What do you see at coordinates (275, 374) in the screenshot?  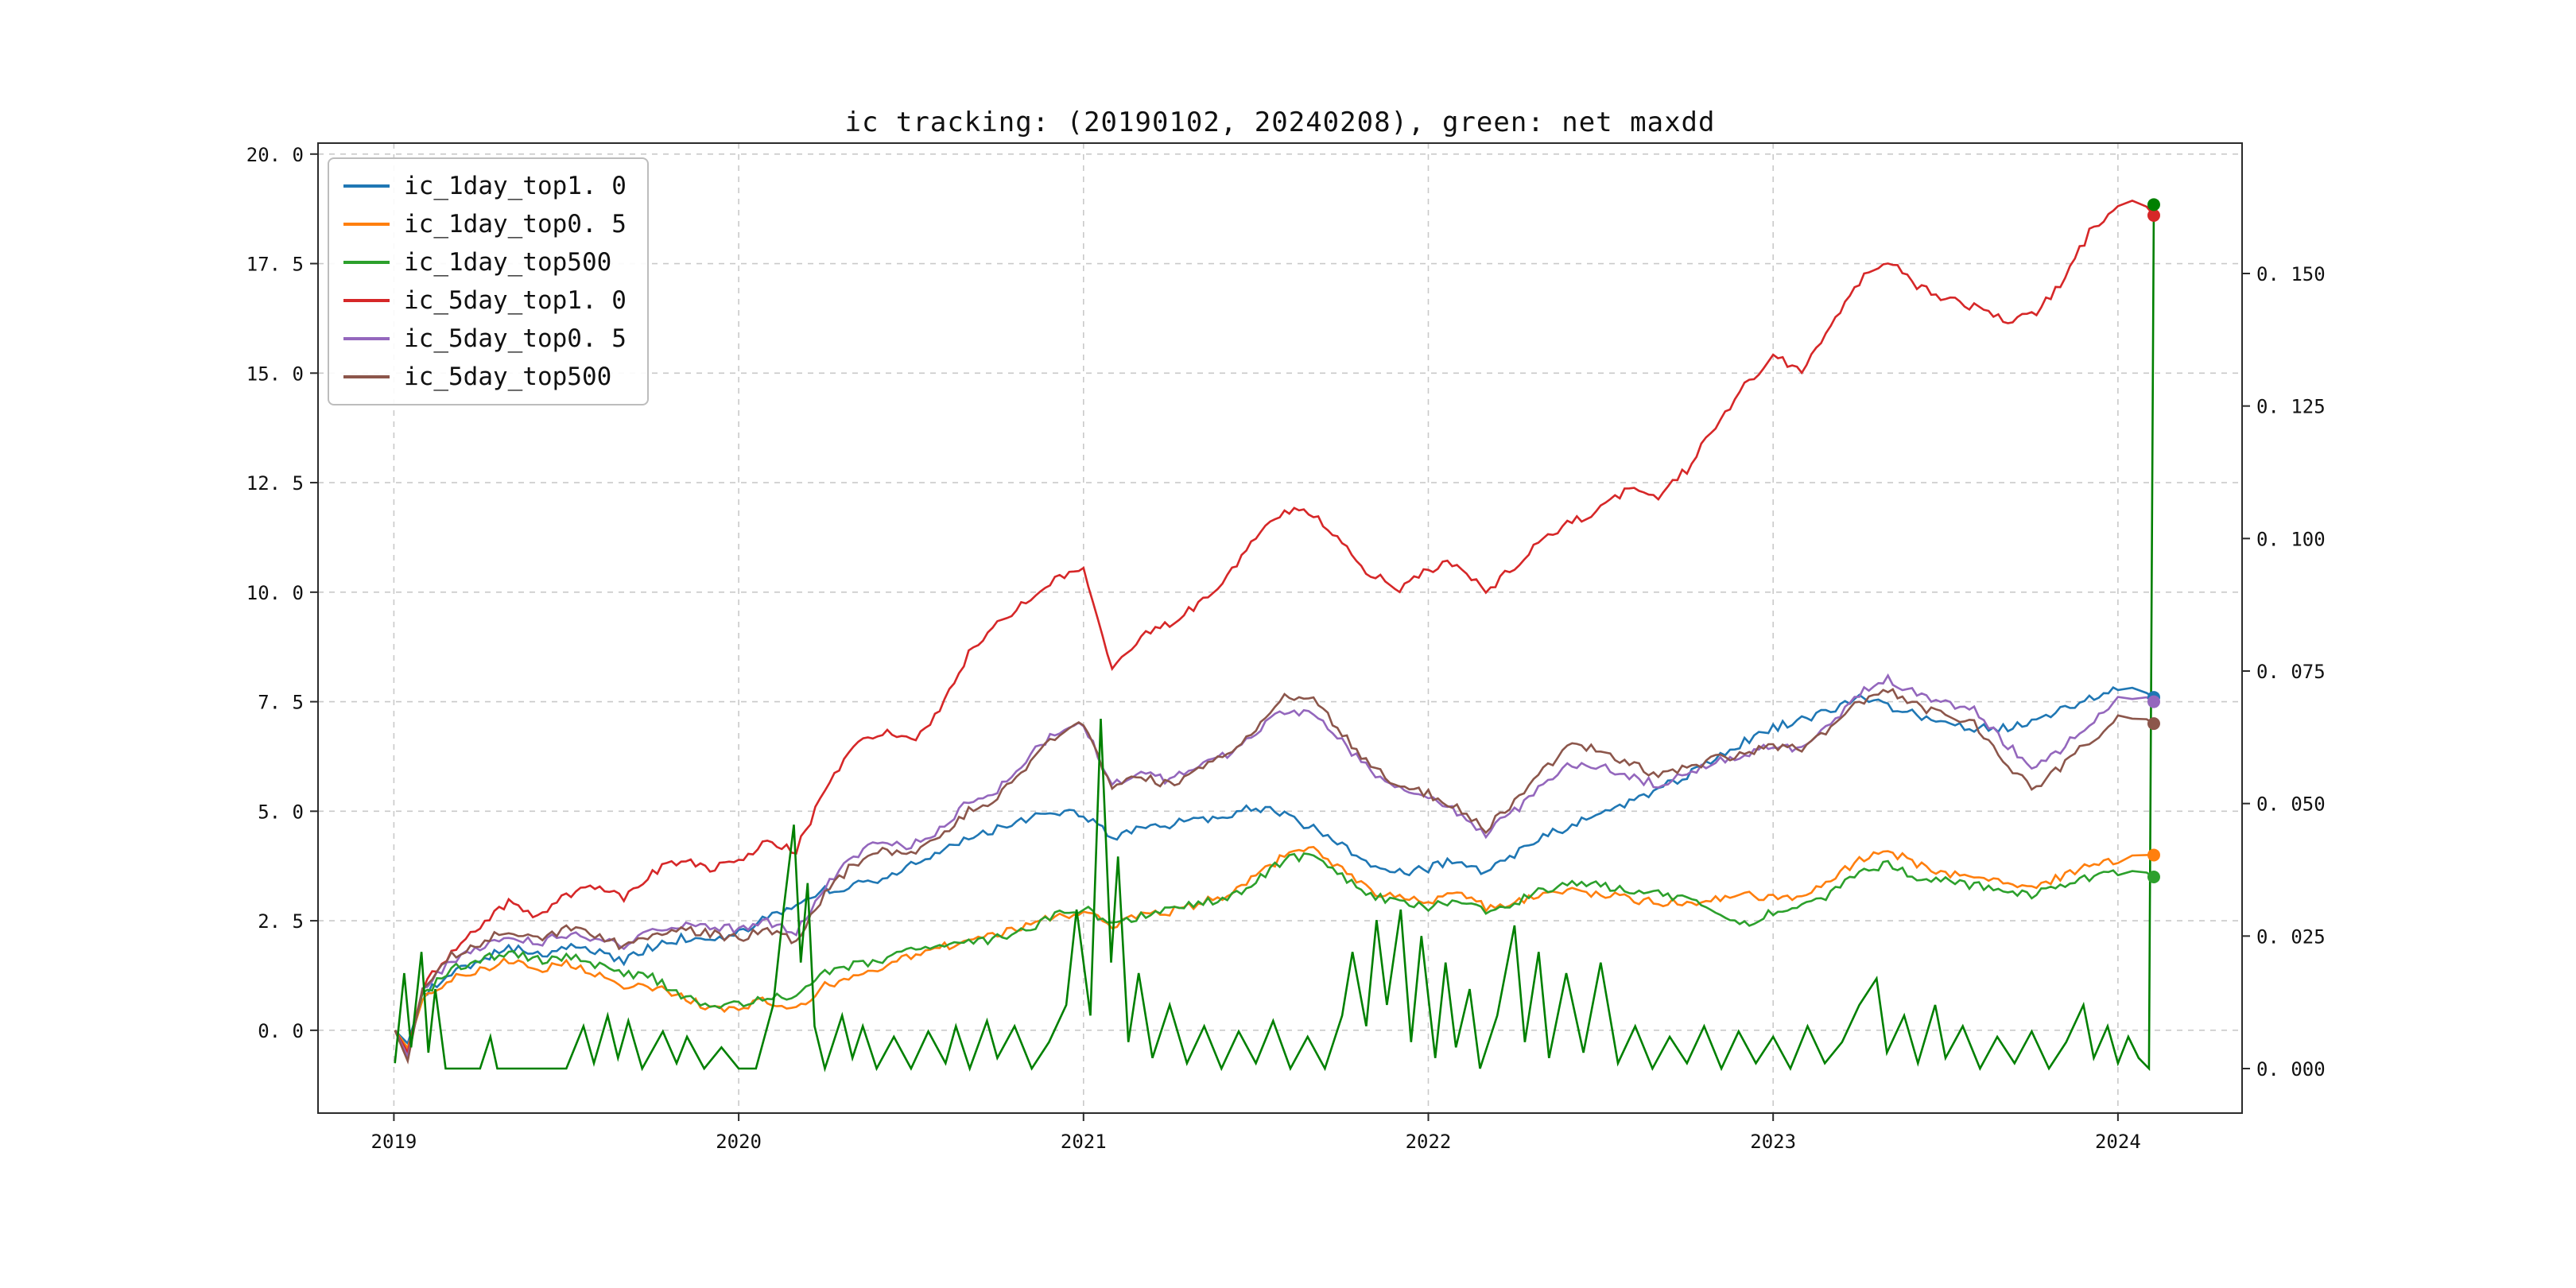 I see `left-axis-tick-label: 15. 0` at bounding box center [275, 374].